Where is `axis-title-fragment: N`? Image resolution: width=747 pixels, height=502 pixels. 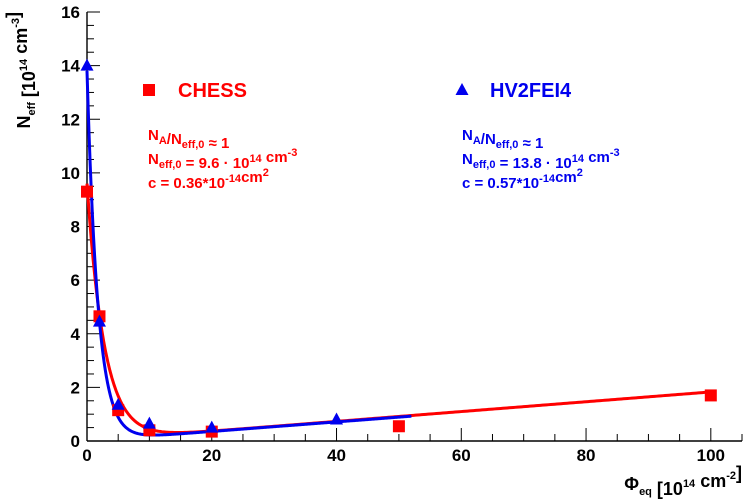 axis-title-fragment: N is located at coordinates (24, 122).